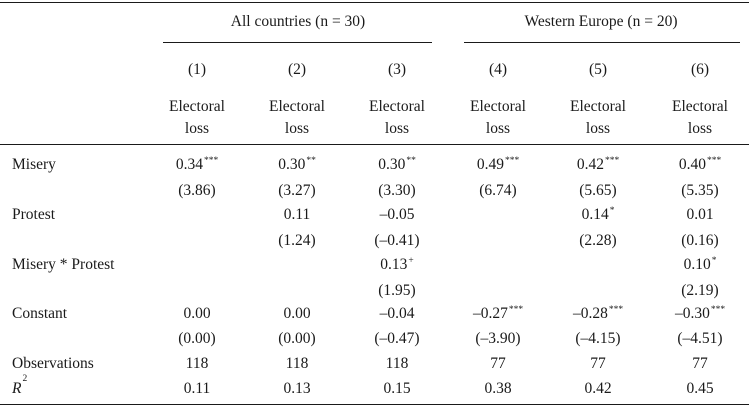 This screenshot has height=407, width=749. What do you see at coordinates (374, 3) in the screenshot?
I see `top-rule` at bounding box center [374, 3].